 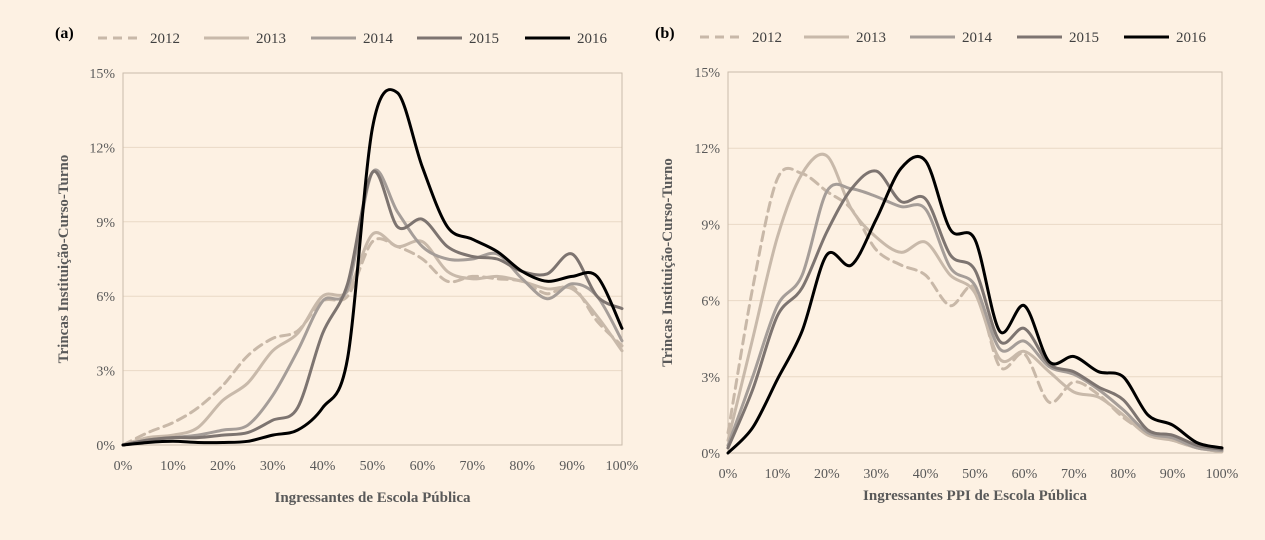 I want to click on x-axis-title: Ingressantes de Escola Pública, so click(x=373, y=498).